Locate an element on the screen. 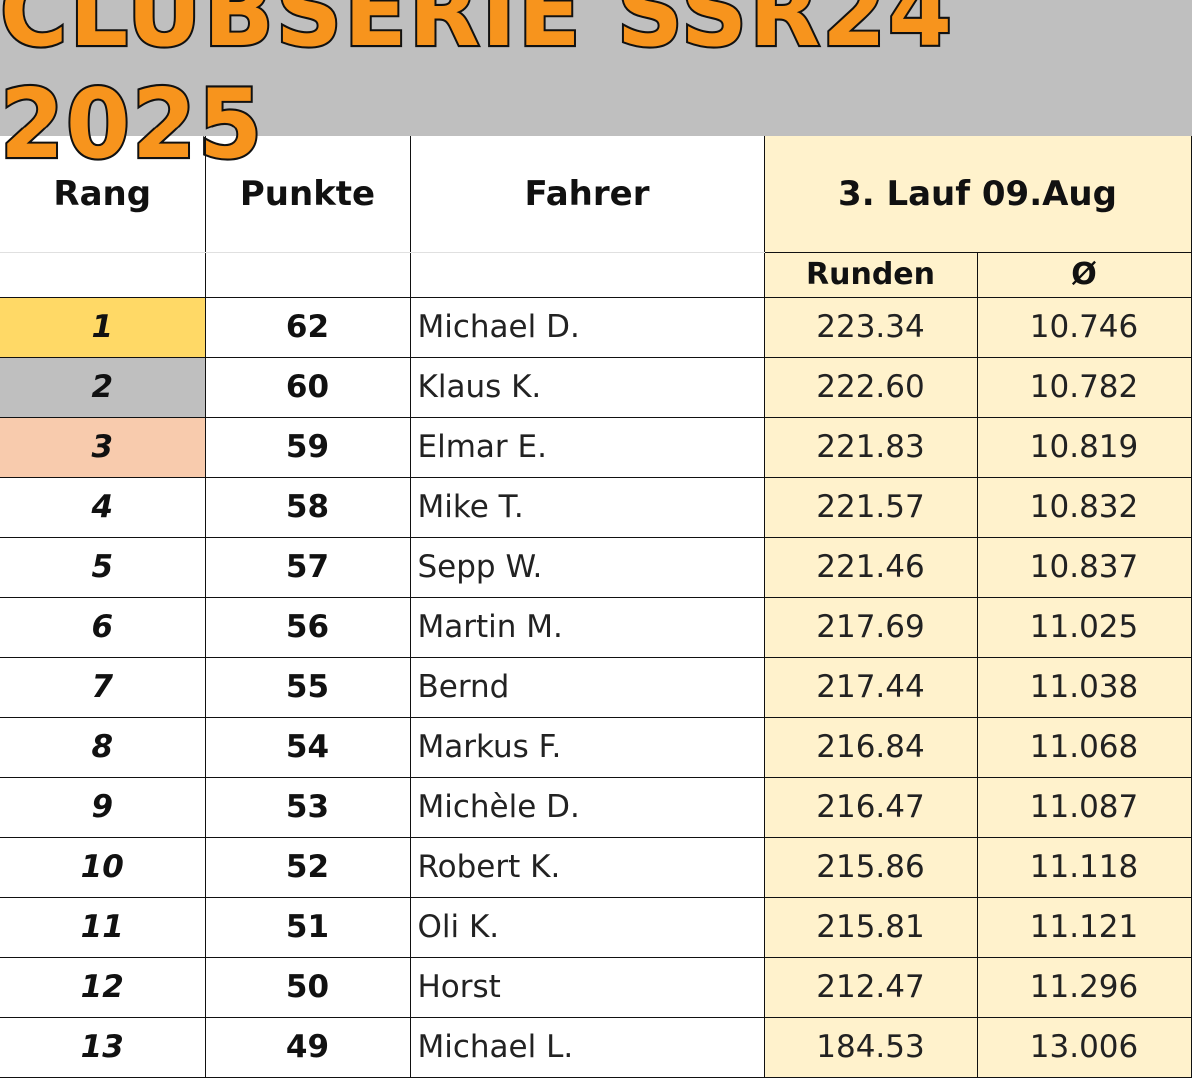 This screenshot has height=1080, width=1192. average-cell: 11.038 is located at coordinates (1084, 687).